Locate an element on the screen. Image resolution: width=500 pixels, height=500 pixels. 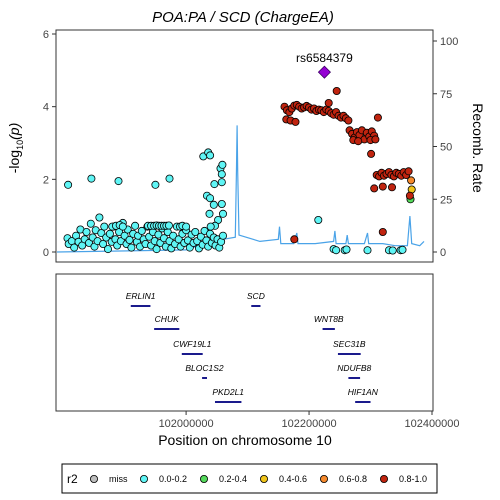
x-axis: 102000000 102200000 102400000 is located at coordinates (309, 420).